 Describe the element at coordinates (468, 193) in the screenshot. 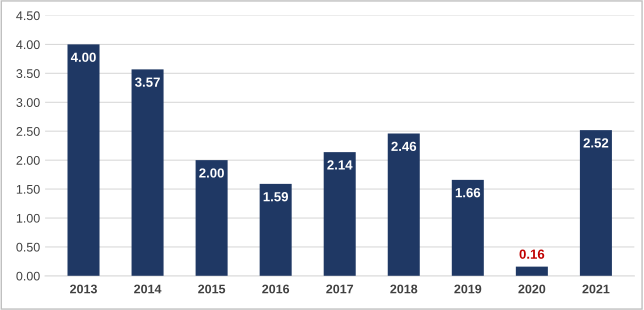

I see `data-label: 1.66` at that location.